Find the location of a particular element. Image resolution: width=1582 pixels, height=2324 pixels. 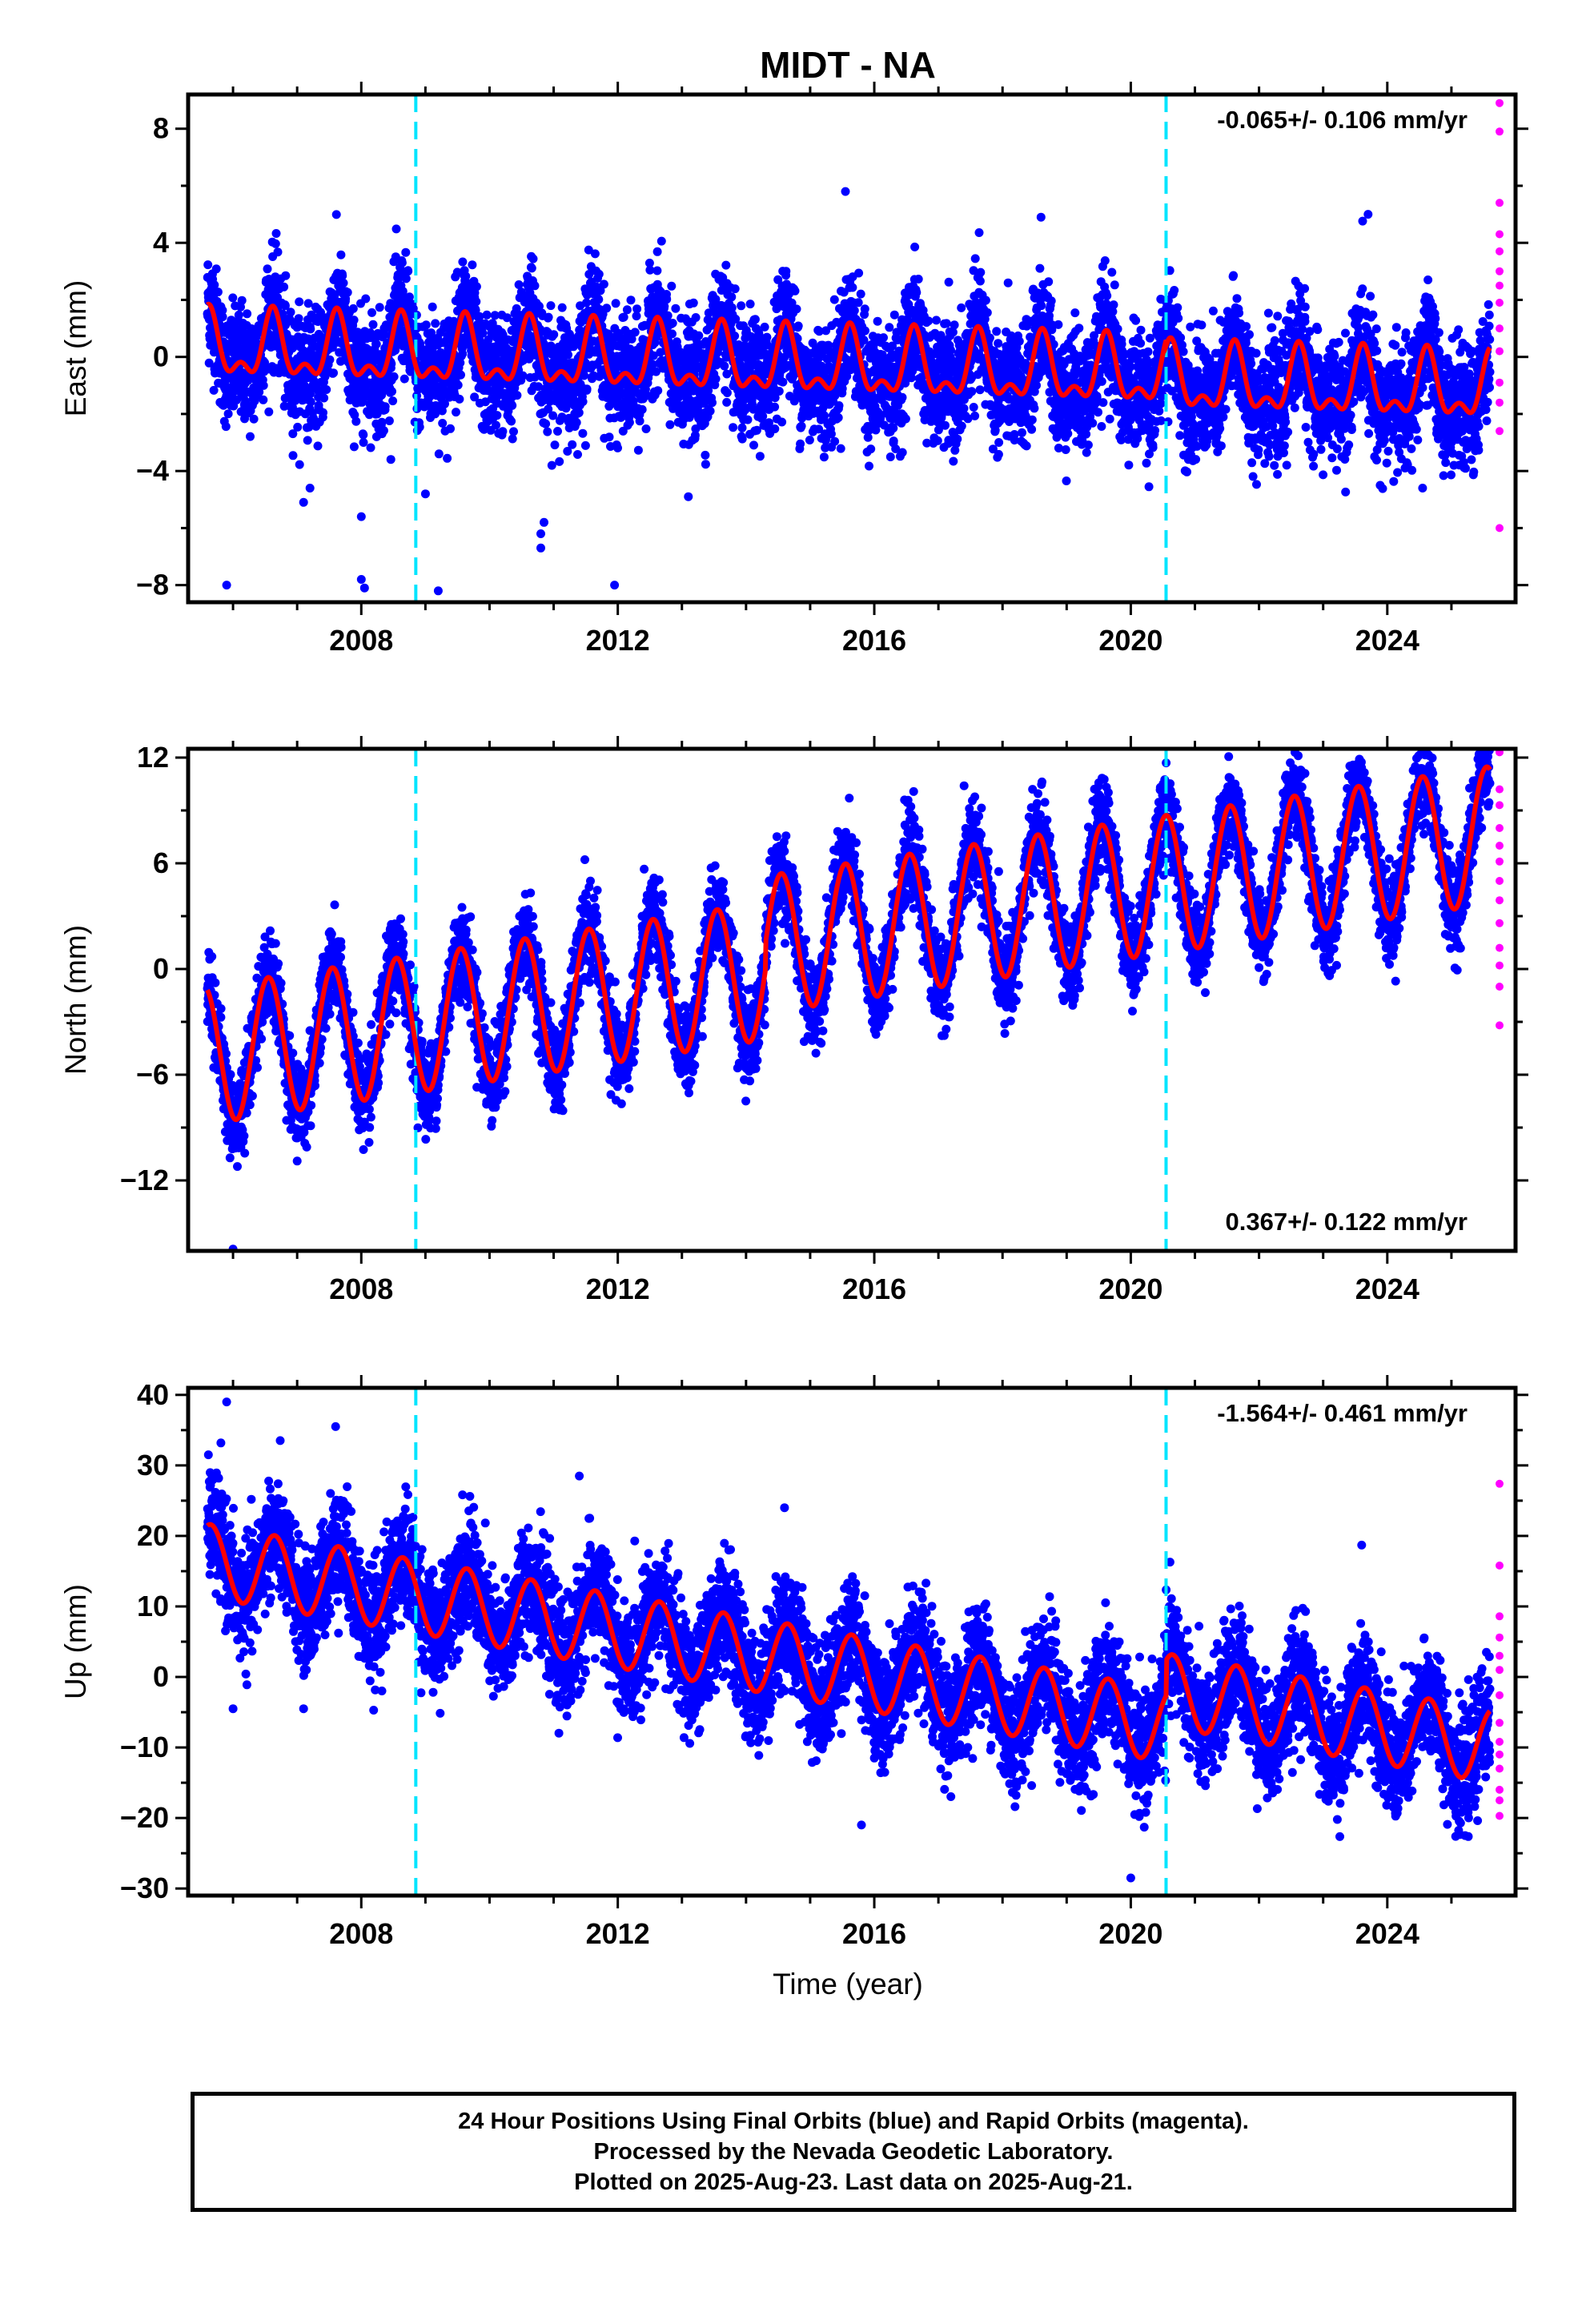

chart-title: MIDT - NA is located at coordinates (848, 65).